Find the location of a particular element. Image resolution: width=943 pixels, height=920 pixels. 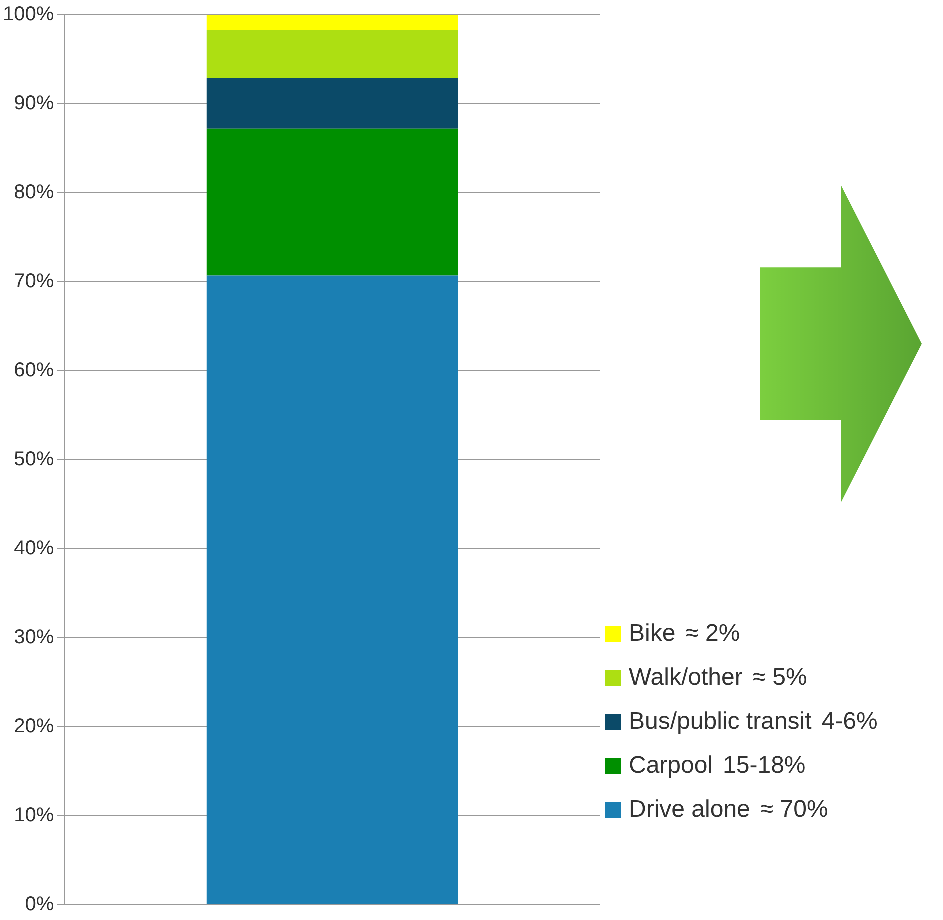

y-tick-label: 50% is located at coordinates (34, 459).